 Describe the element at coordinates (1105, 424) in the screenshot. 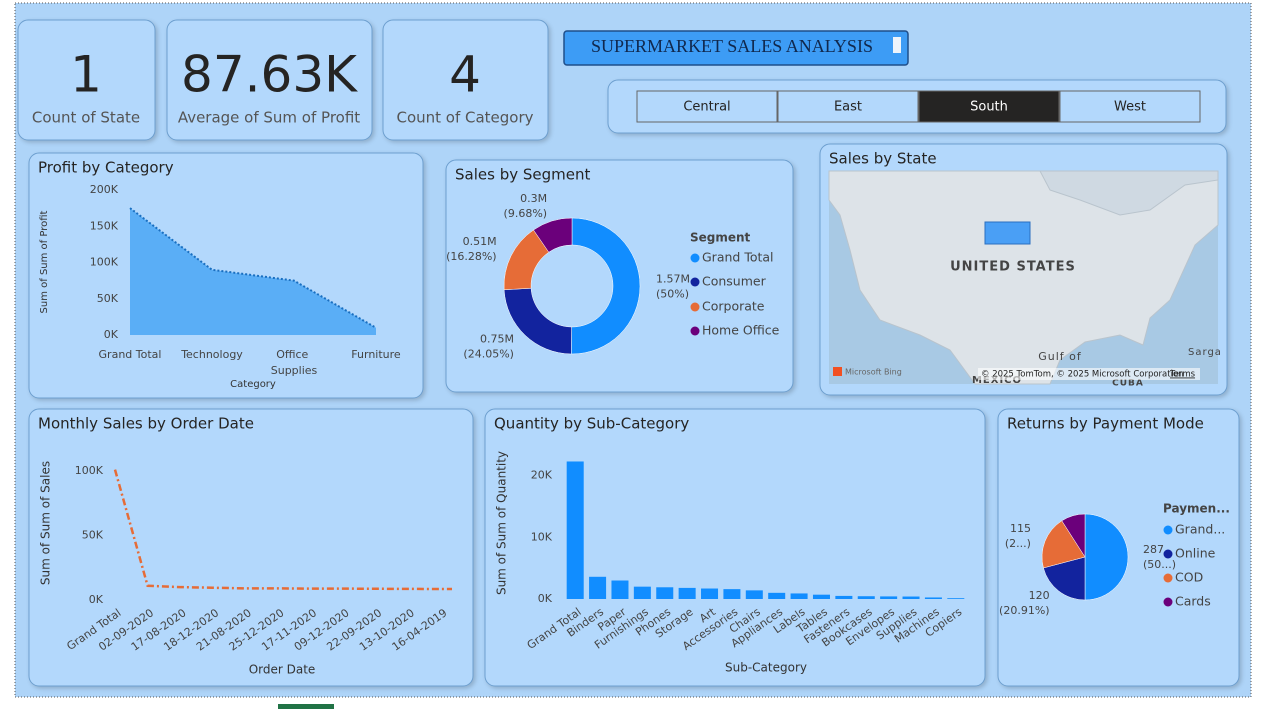

I see `chart-title: Returns by Payment Mode` at that location.